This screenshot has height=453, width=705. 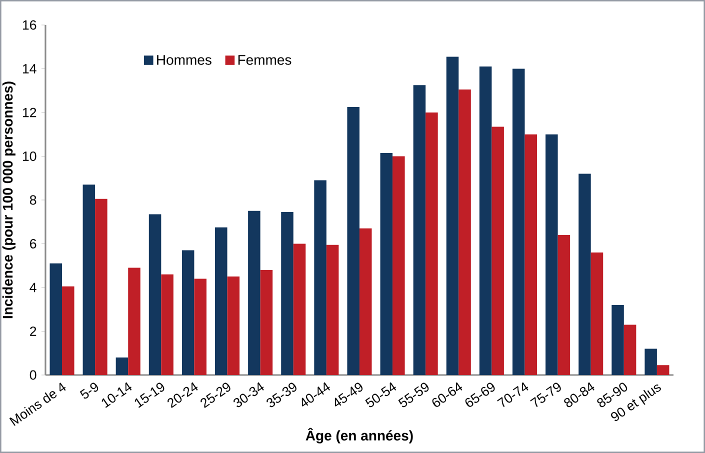 I want to click on y-tick-label: 4, so click(x=33, y=287).